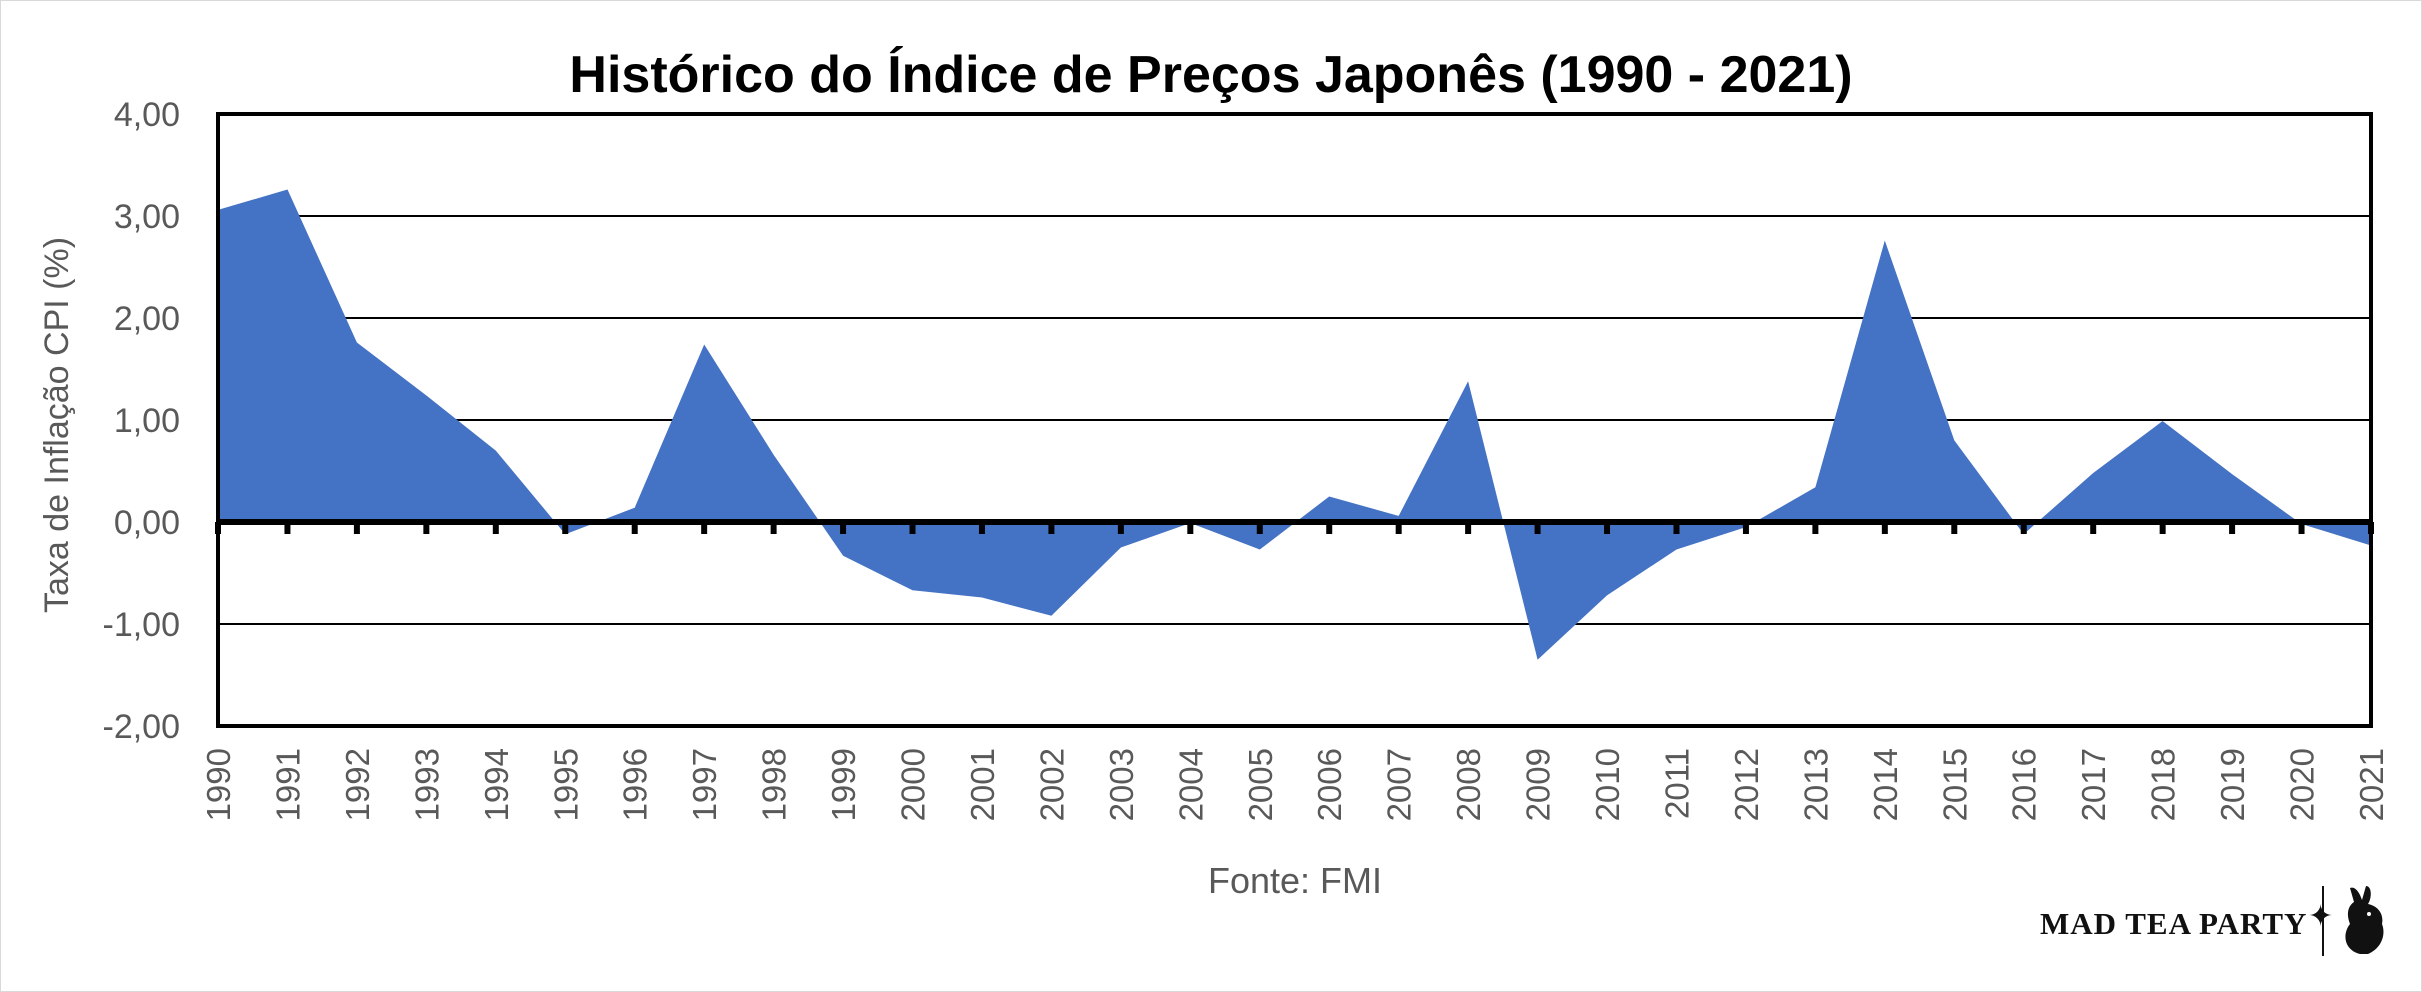 The width and height of the screenshot is (2422, 992). Describe the element at coordinates (1260, 784) in the screenshot. I see `x-tick-label: 2005` at that location.